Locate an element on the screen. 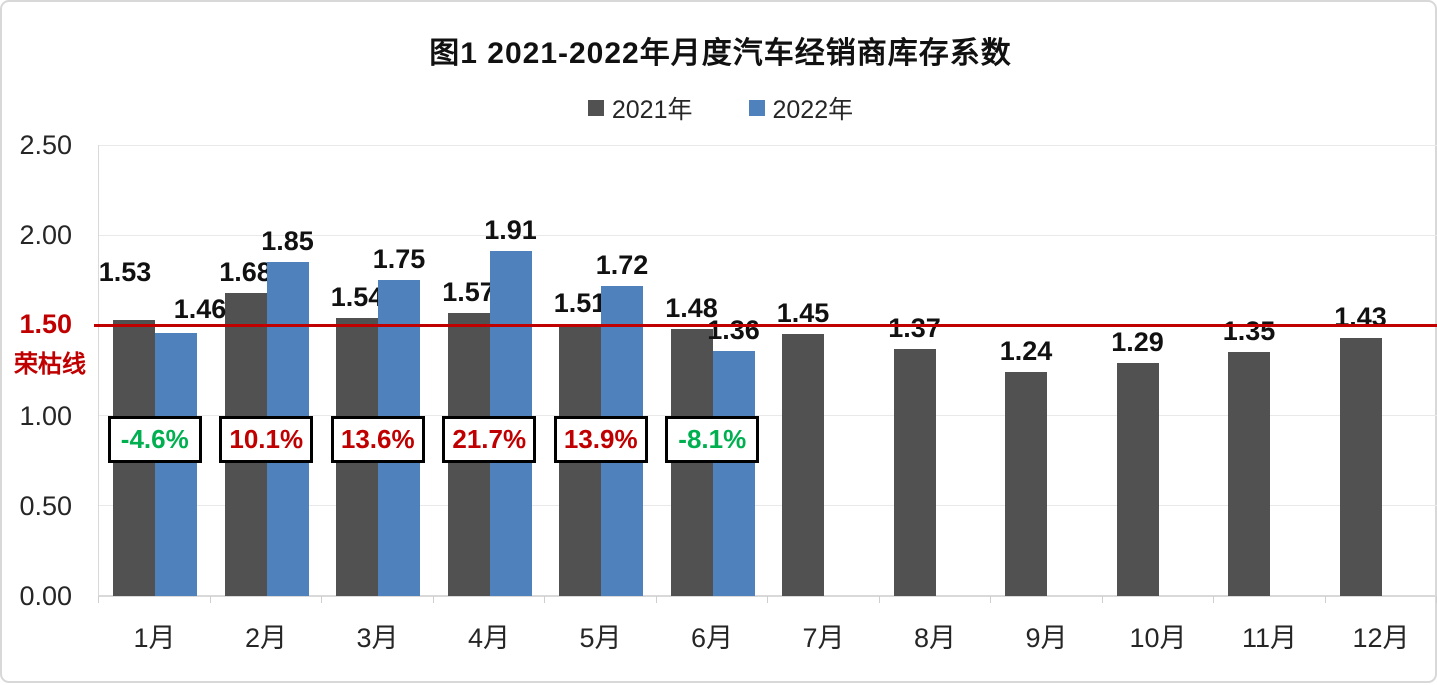 The image size is (1437, 685). bar-2021年-7月 is located at coordinates (803, 465).